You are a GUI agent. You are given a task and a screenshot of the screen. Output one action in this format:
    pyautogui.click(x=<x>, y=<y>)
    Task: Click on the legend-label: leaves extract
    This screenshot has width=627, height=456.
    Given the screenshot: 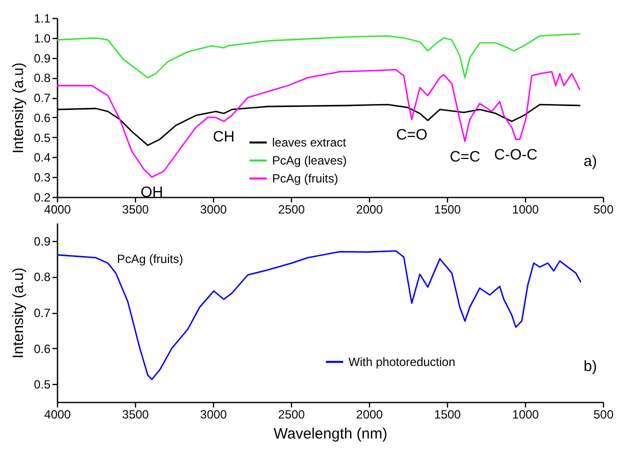 What is the action you would take?
    pyautogui.click(x=309, y=143)
    